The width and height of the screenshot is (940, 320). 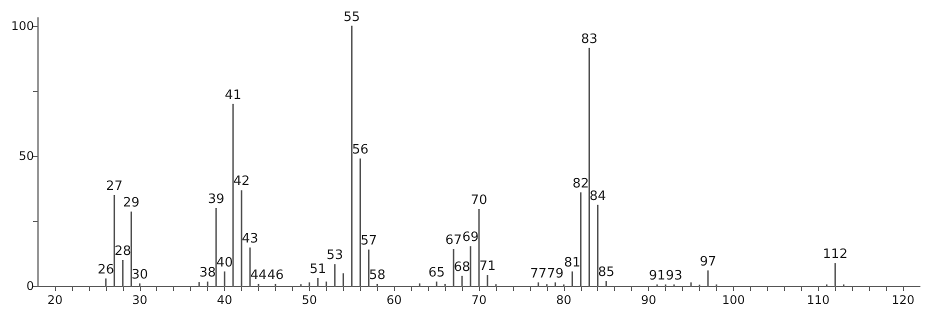 What do you see at coordinates (139, 274) in the screenshot?
I see `annotation: 30` at bounding box center [139, 274].